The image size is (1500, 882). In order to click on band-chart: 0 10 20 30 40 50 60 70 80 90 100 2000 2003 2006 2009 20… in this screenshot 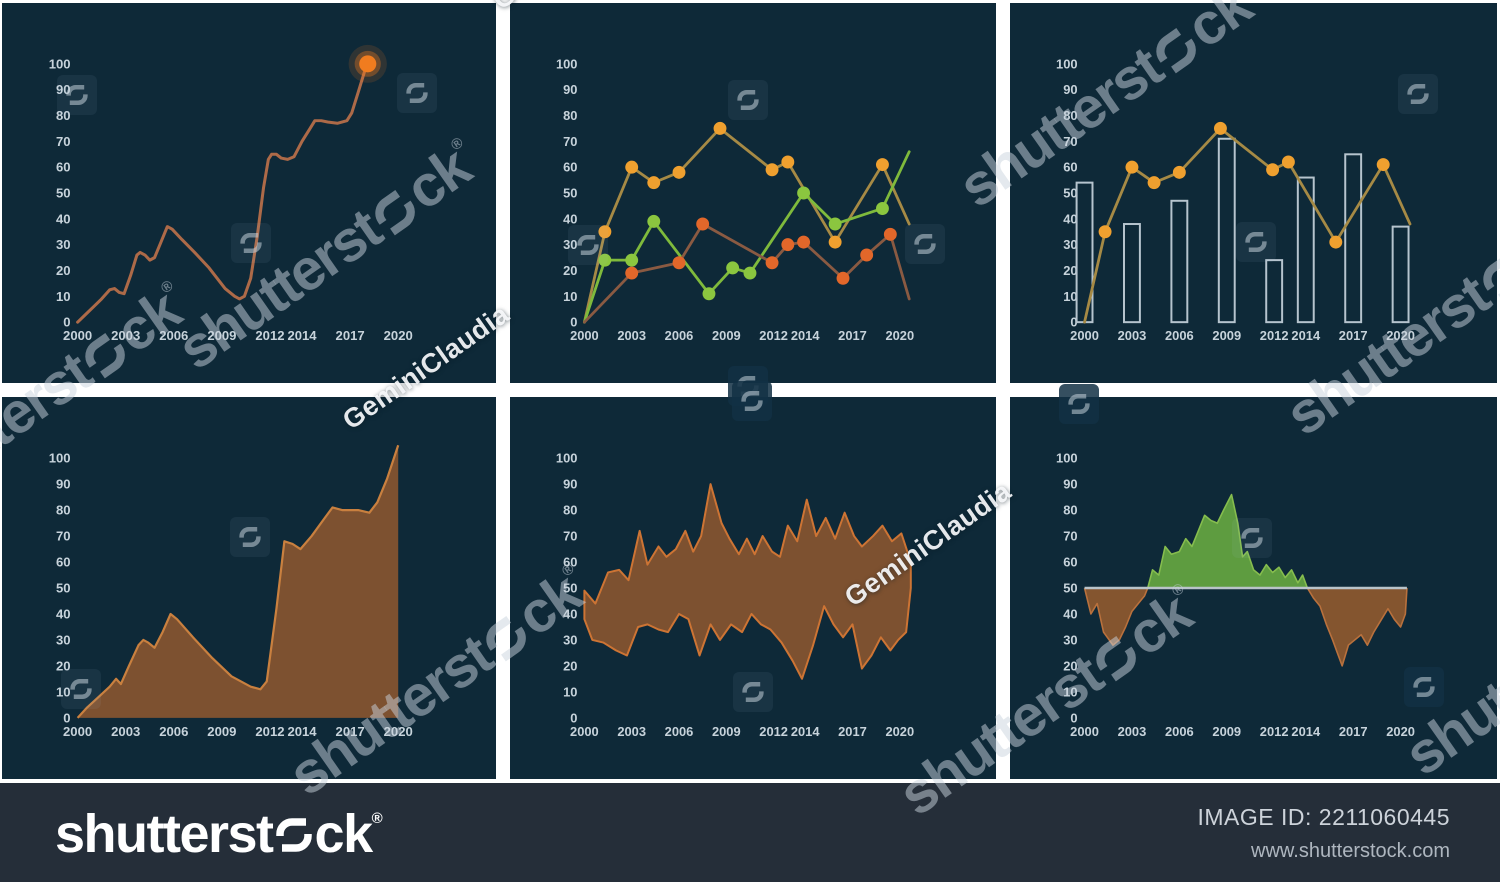, I will do `click(735, 595)`.